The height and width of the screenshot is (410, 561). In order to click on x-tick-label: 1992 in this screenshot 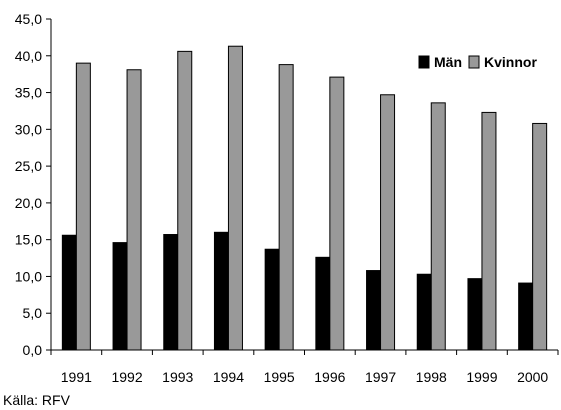, I will do `click(126, 377)`.